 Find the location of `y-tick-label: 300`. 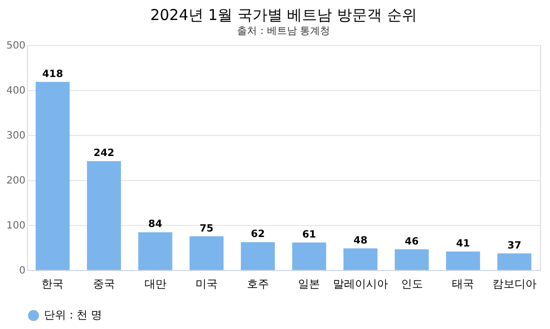

y-tick-label: 300 is located at coordinates (16, 136).